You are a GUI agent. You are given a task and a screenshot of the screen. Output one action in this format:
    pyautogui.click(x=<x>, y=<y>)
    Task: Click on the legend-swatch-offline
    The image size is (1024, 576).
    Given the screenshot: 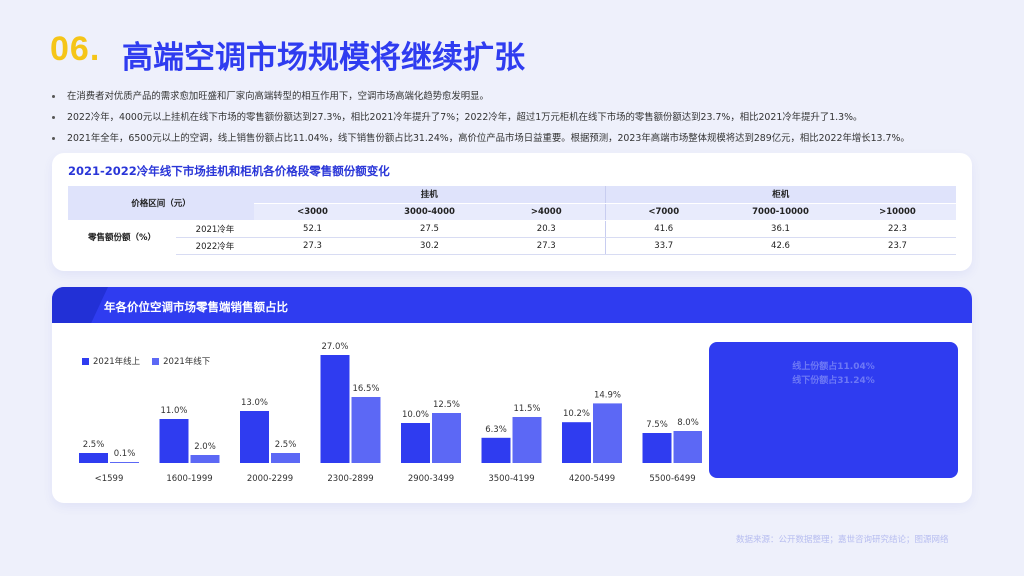 What is the action you would take?
    pyautogui.click(x=156, y=361)
    